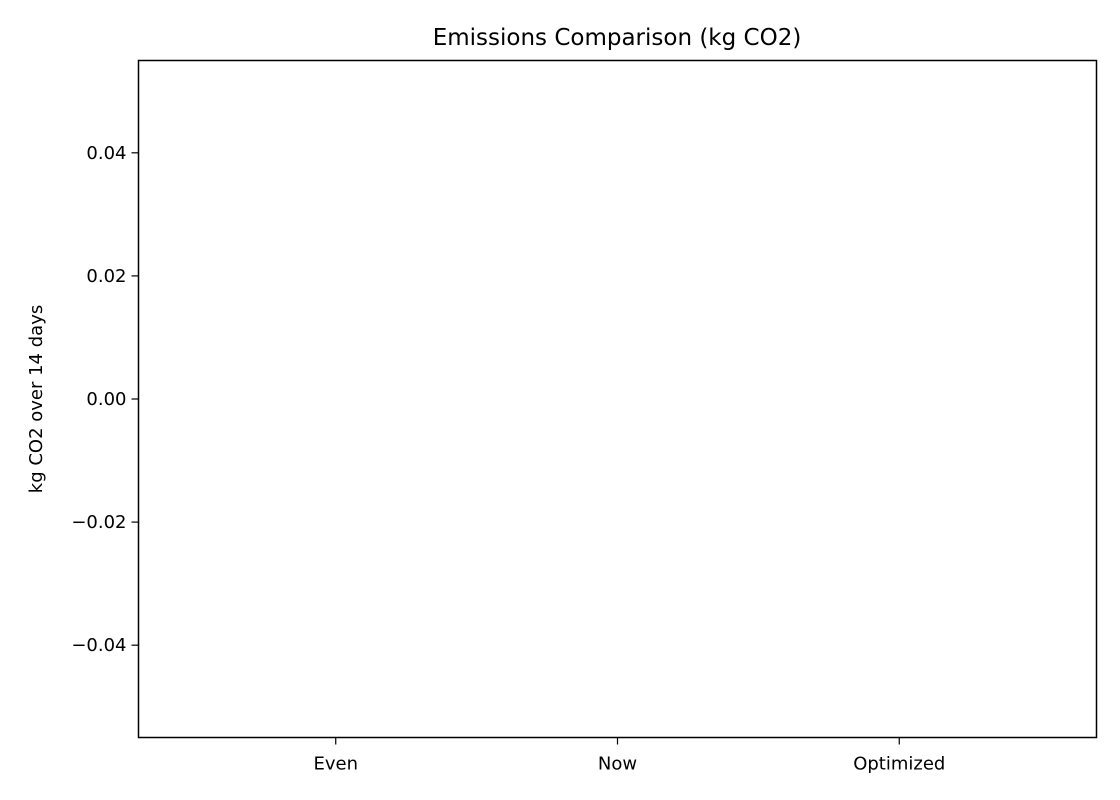 Image resolution: width=1120 pixels, height=800 pixels. What do you see at coordinates (899, 764) in the screenshot?
I see `x-tick-label: Optimized` at bounding box center [899, 764].